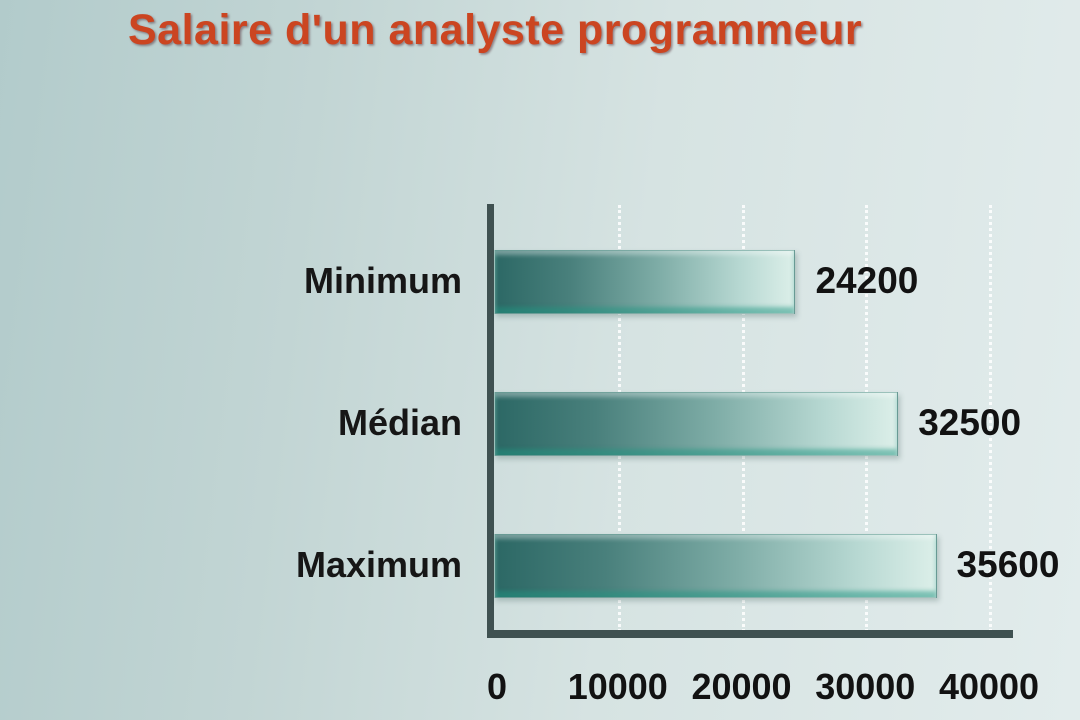 This screenshot has width=1080, height=720. What do you see at coordinates (741, 686) in the screenshot?
I see `x-tick-label: 20000` at bounding box center [741, 686].